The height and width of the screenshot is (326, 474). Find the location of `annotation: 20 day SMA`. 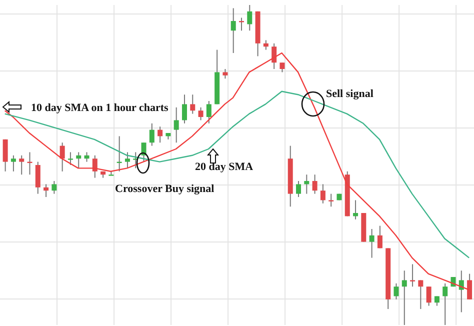

annotation: 20 day SMA is located at coordinates (224, 167).